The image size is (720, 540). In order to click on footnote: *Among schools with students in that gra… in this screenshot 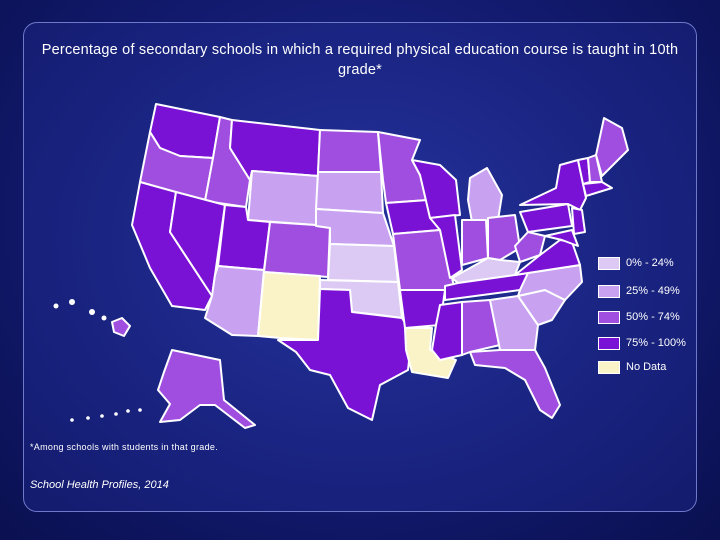, I will do `click(124, 447)`.